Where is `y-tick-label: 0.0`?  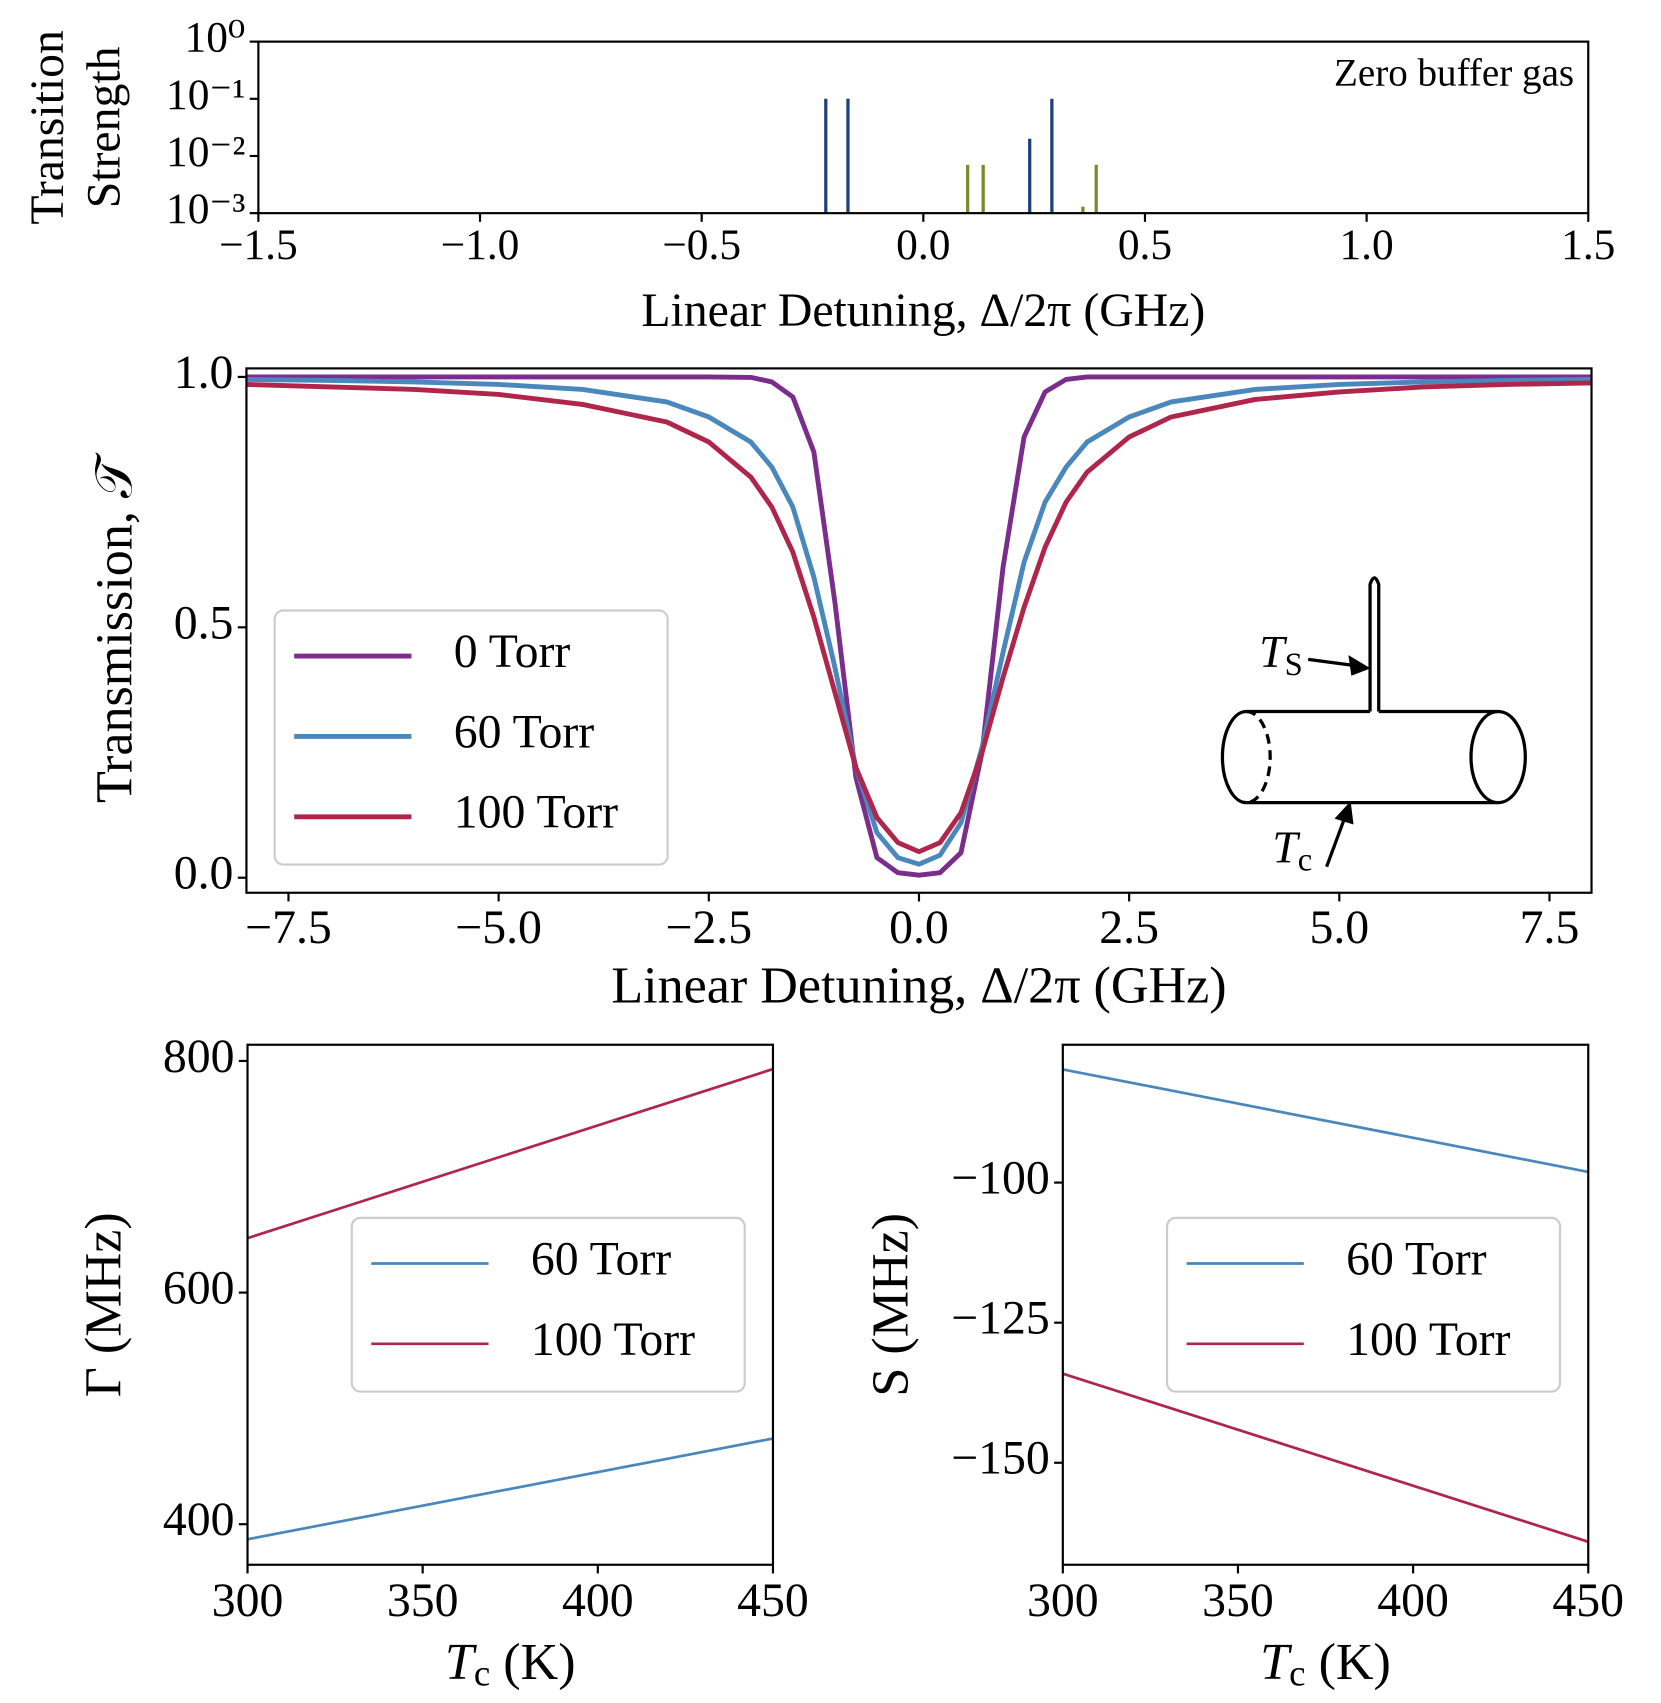
y-tick-label: 0.0 is located at coordinates (204, 873).